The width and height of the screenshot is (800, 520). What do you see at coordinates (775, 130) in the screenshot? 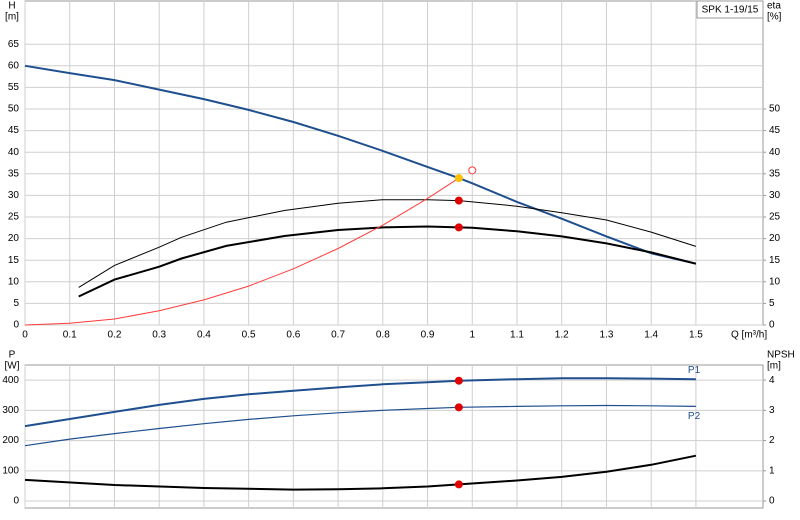
I see `y2-tick-label: 45` at bounding box center [775, 130].